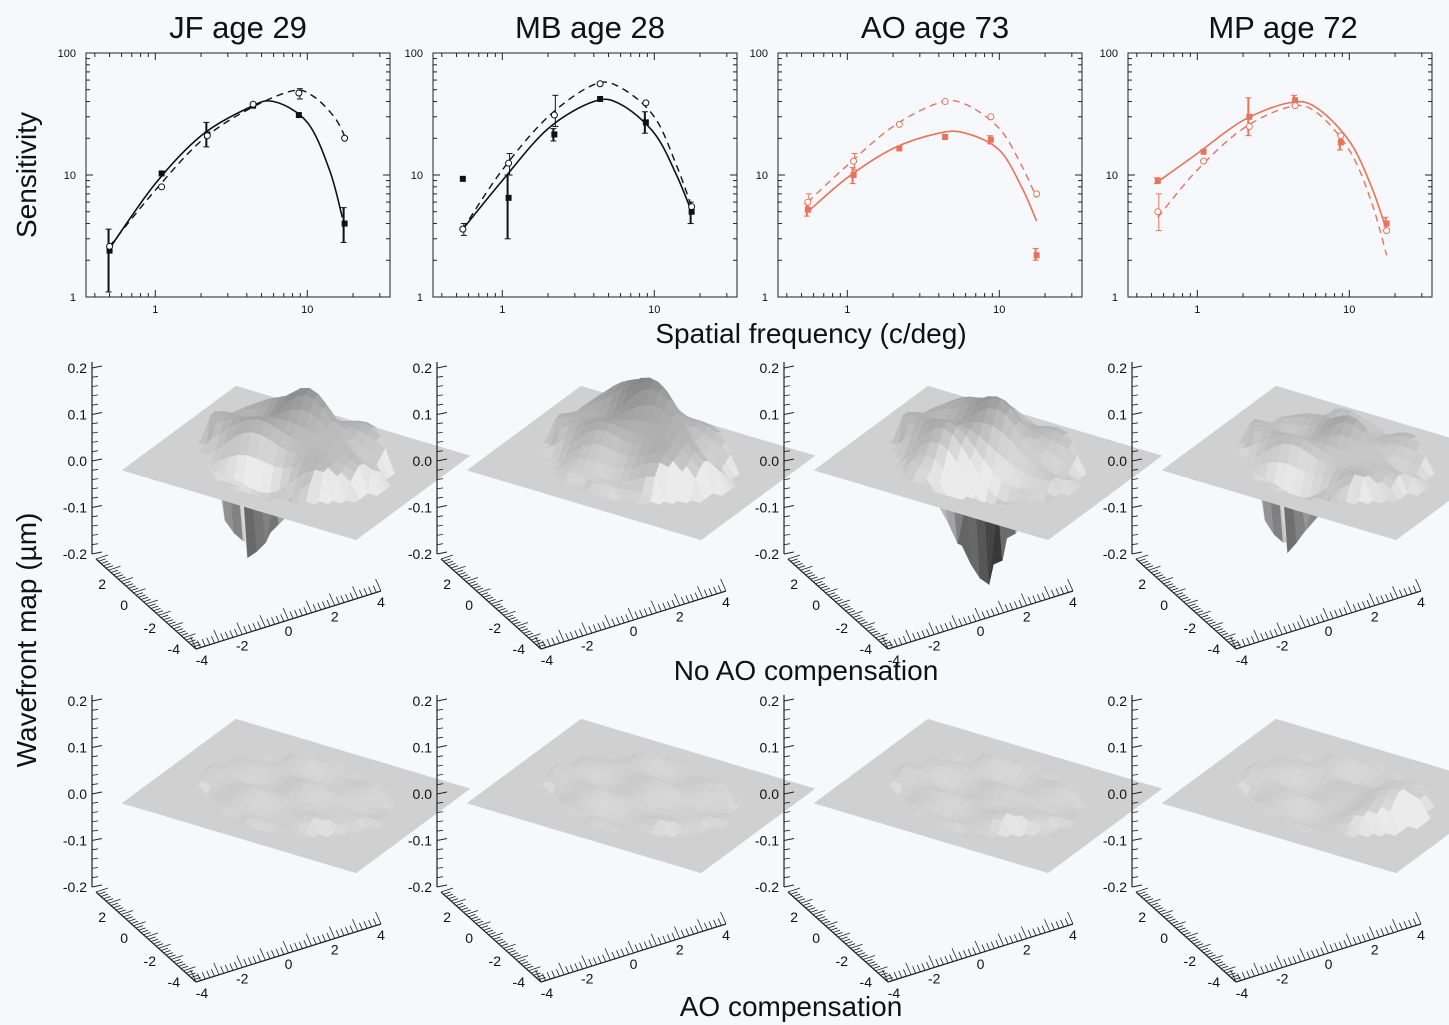  I want to click on fit-curve-dashed, so click(1272, 180).